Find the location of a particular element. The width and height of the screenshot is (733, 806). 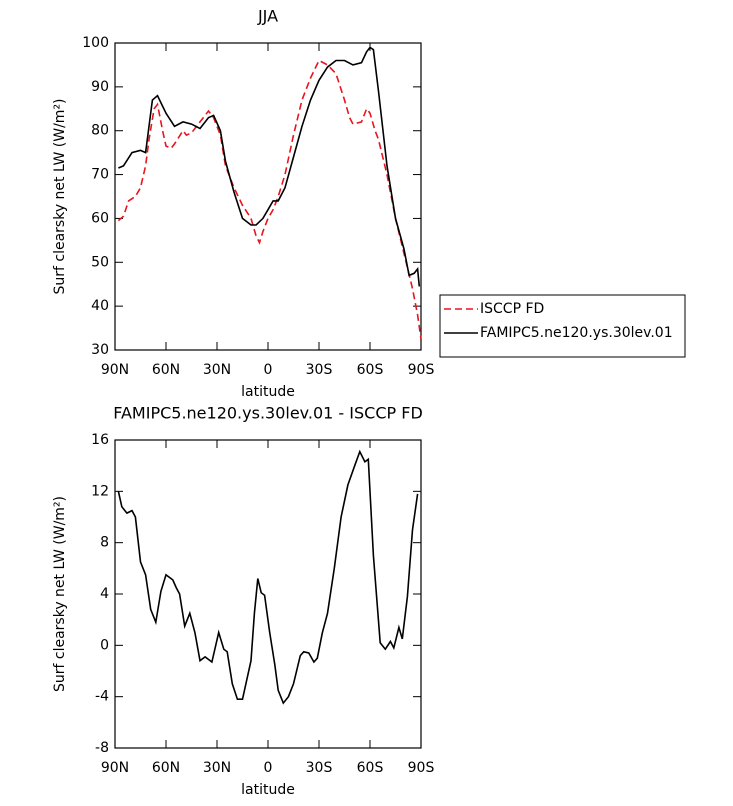

y-tick-label: -4 is located at coordinates (102, 697).